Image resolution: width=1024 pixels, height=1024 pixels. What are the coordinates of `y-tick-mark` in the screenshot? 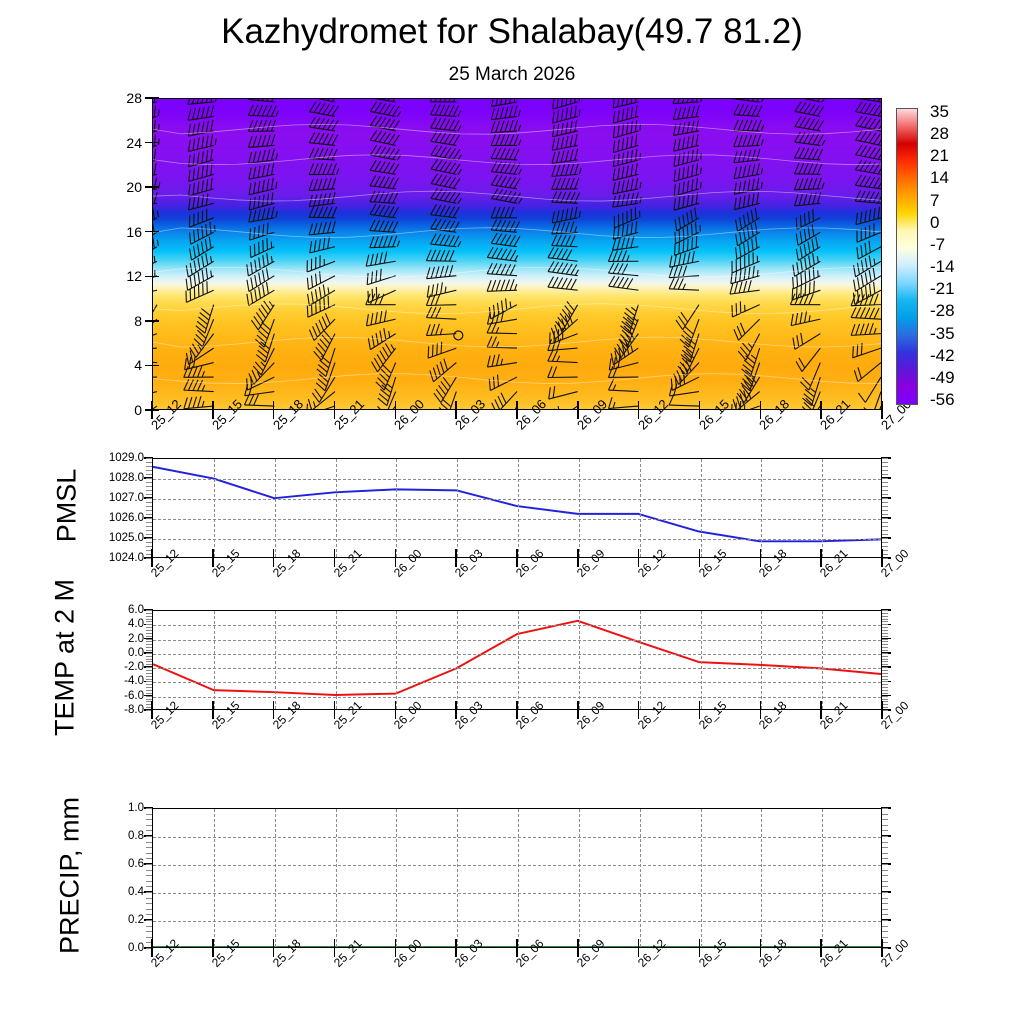 It's located at (152, 365).